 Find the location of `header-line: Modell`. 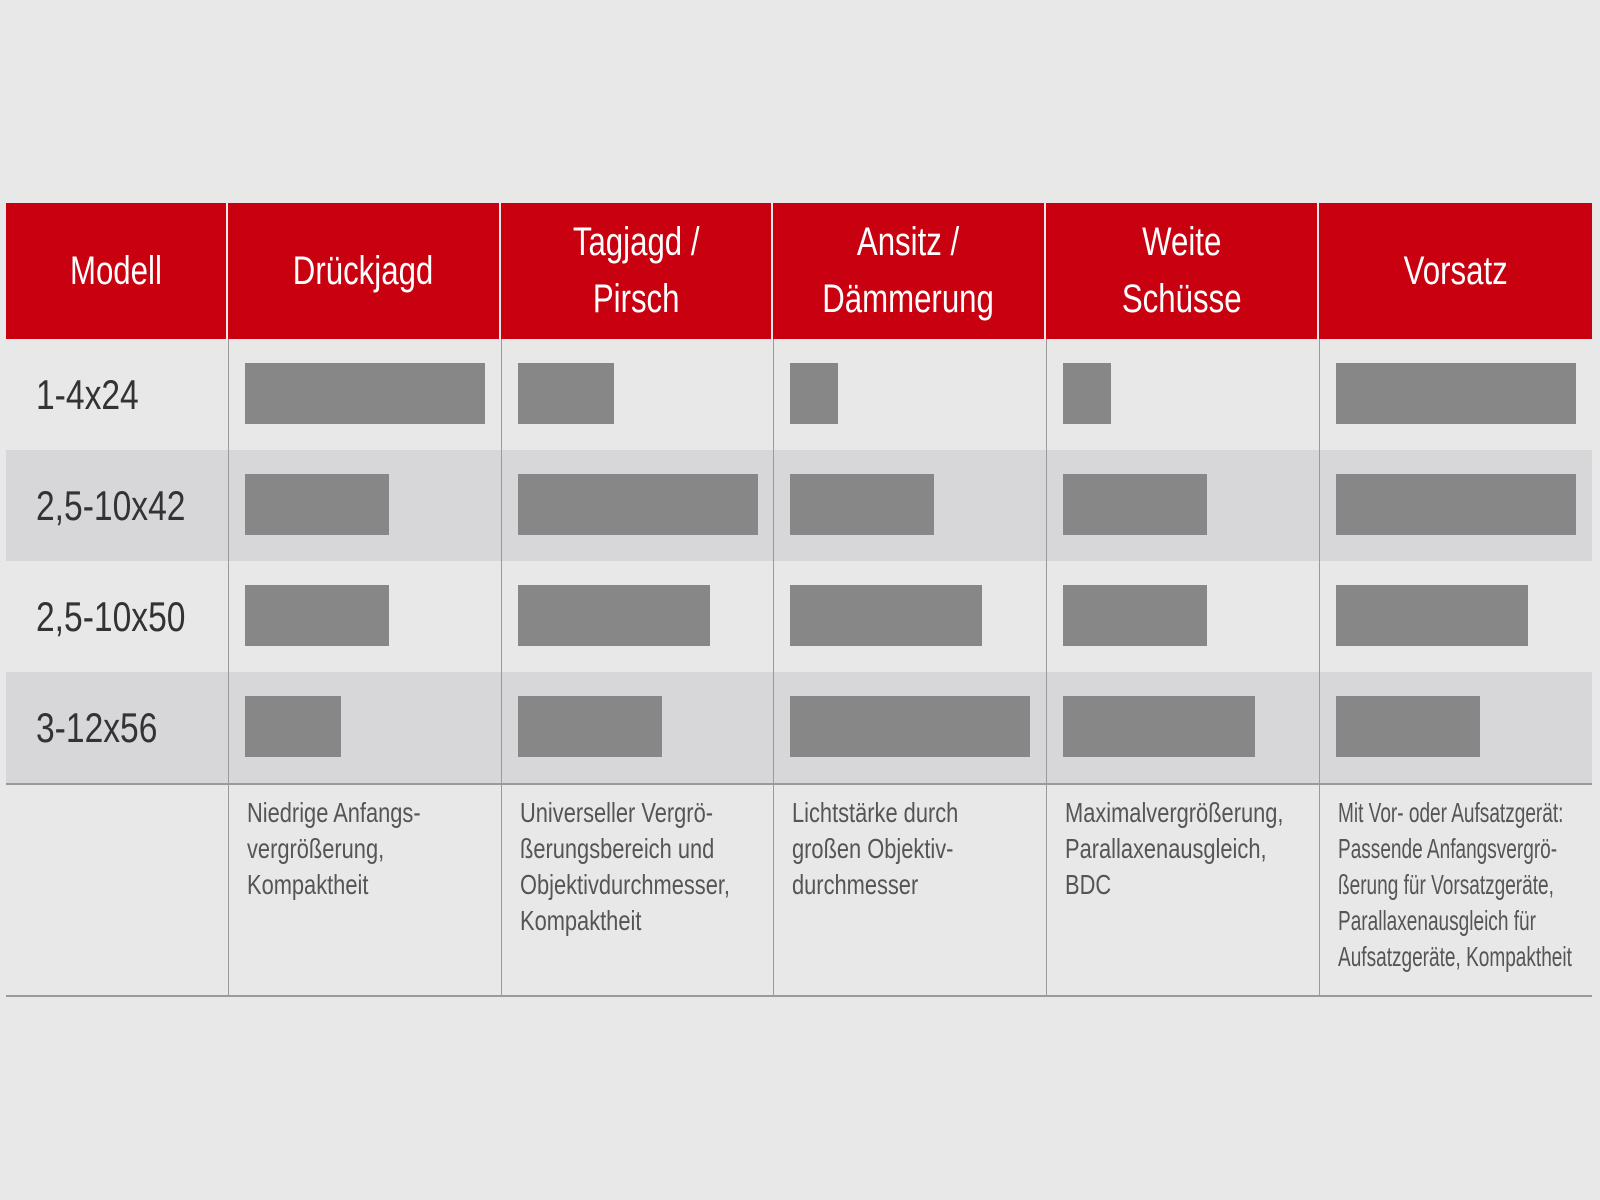

header-line: Modell is located at coordinates (116, 270).